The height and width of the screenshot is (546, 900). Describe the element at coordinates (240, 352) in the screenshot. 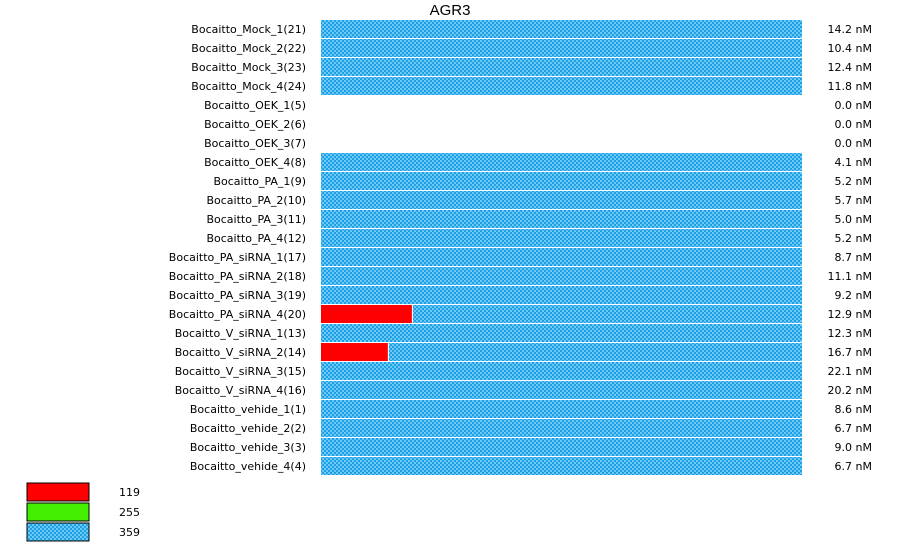

I see `row-label: Bocaitto_V_siRNA_2(14)` at that location.